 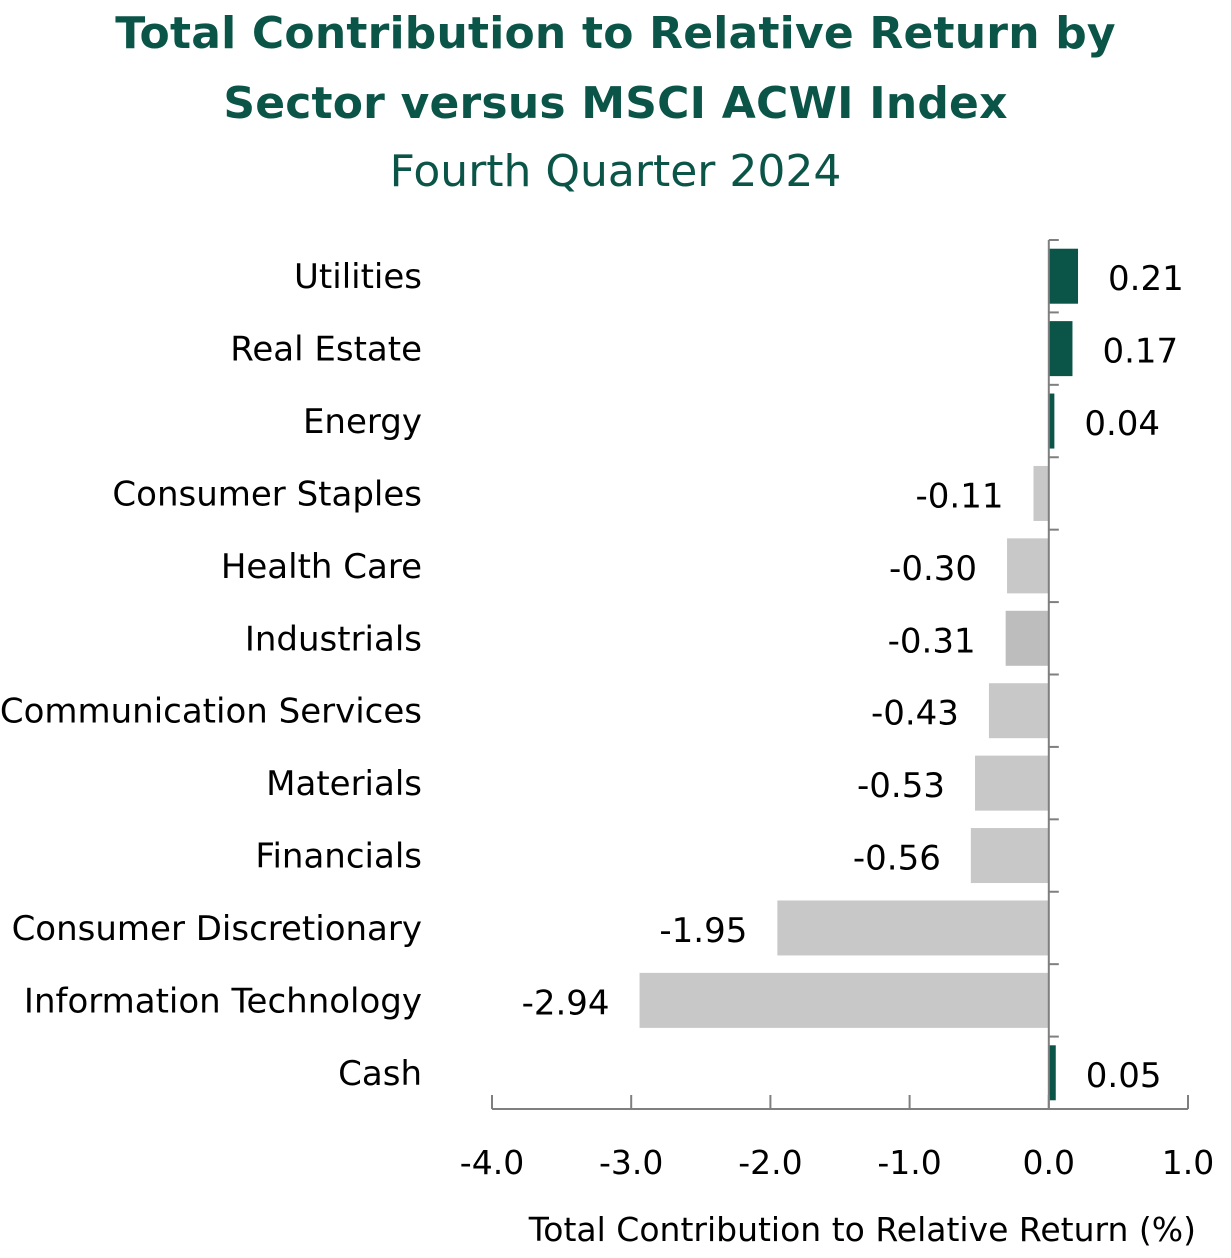 I want to click on bar-consumer-discretionary, so click(x=913, y=928).